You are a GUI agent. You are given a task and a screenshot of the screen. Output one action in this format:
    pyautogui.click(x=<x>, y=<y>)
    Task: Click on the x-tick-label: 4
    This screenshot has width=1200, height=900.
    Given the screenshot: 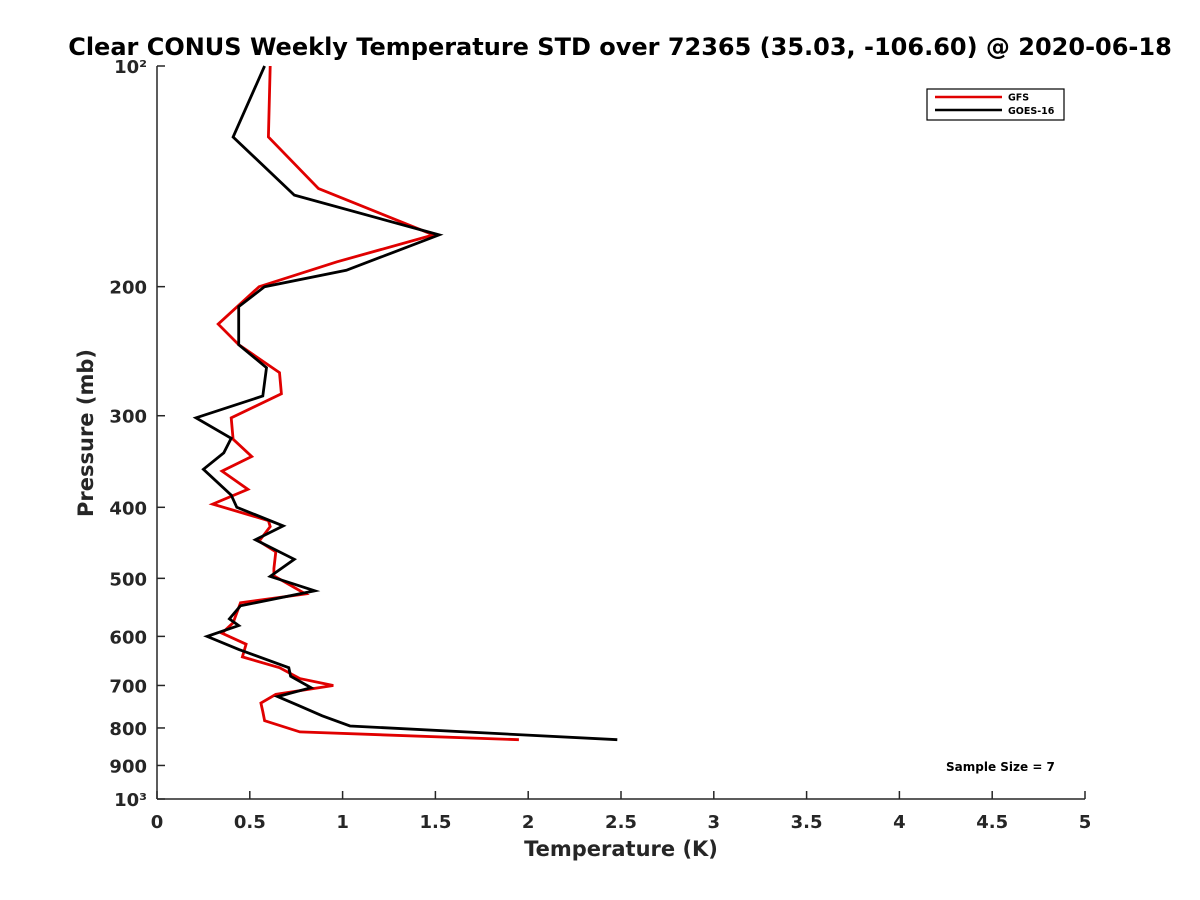 What is the action you would take?
    pyautogui.click(x=899, y=822)
    